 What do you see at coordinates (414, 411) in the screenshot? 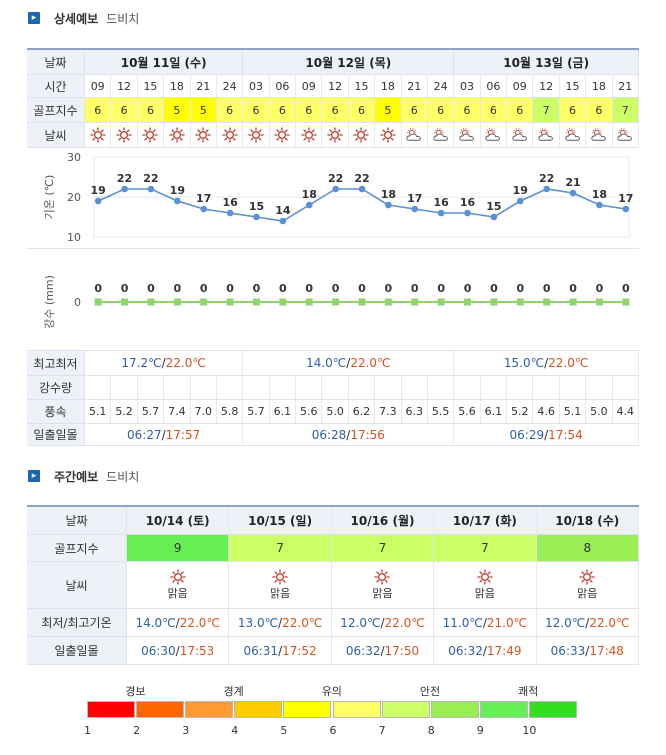
I see `wind-value: 6.3` at bounding box center [414, 411].